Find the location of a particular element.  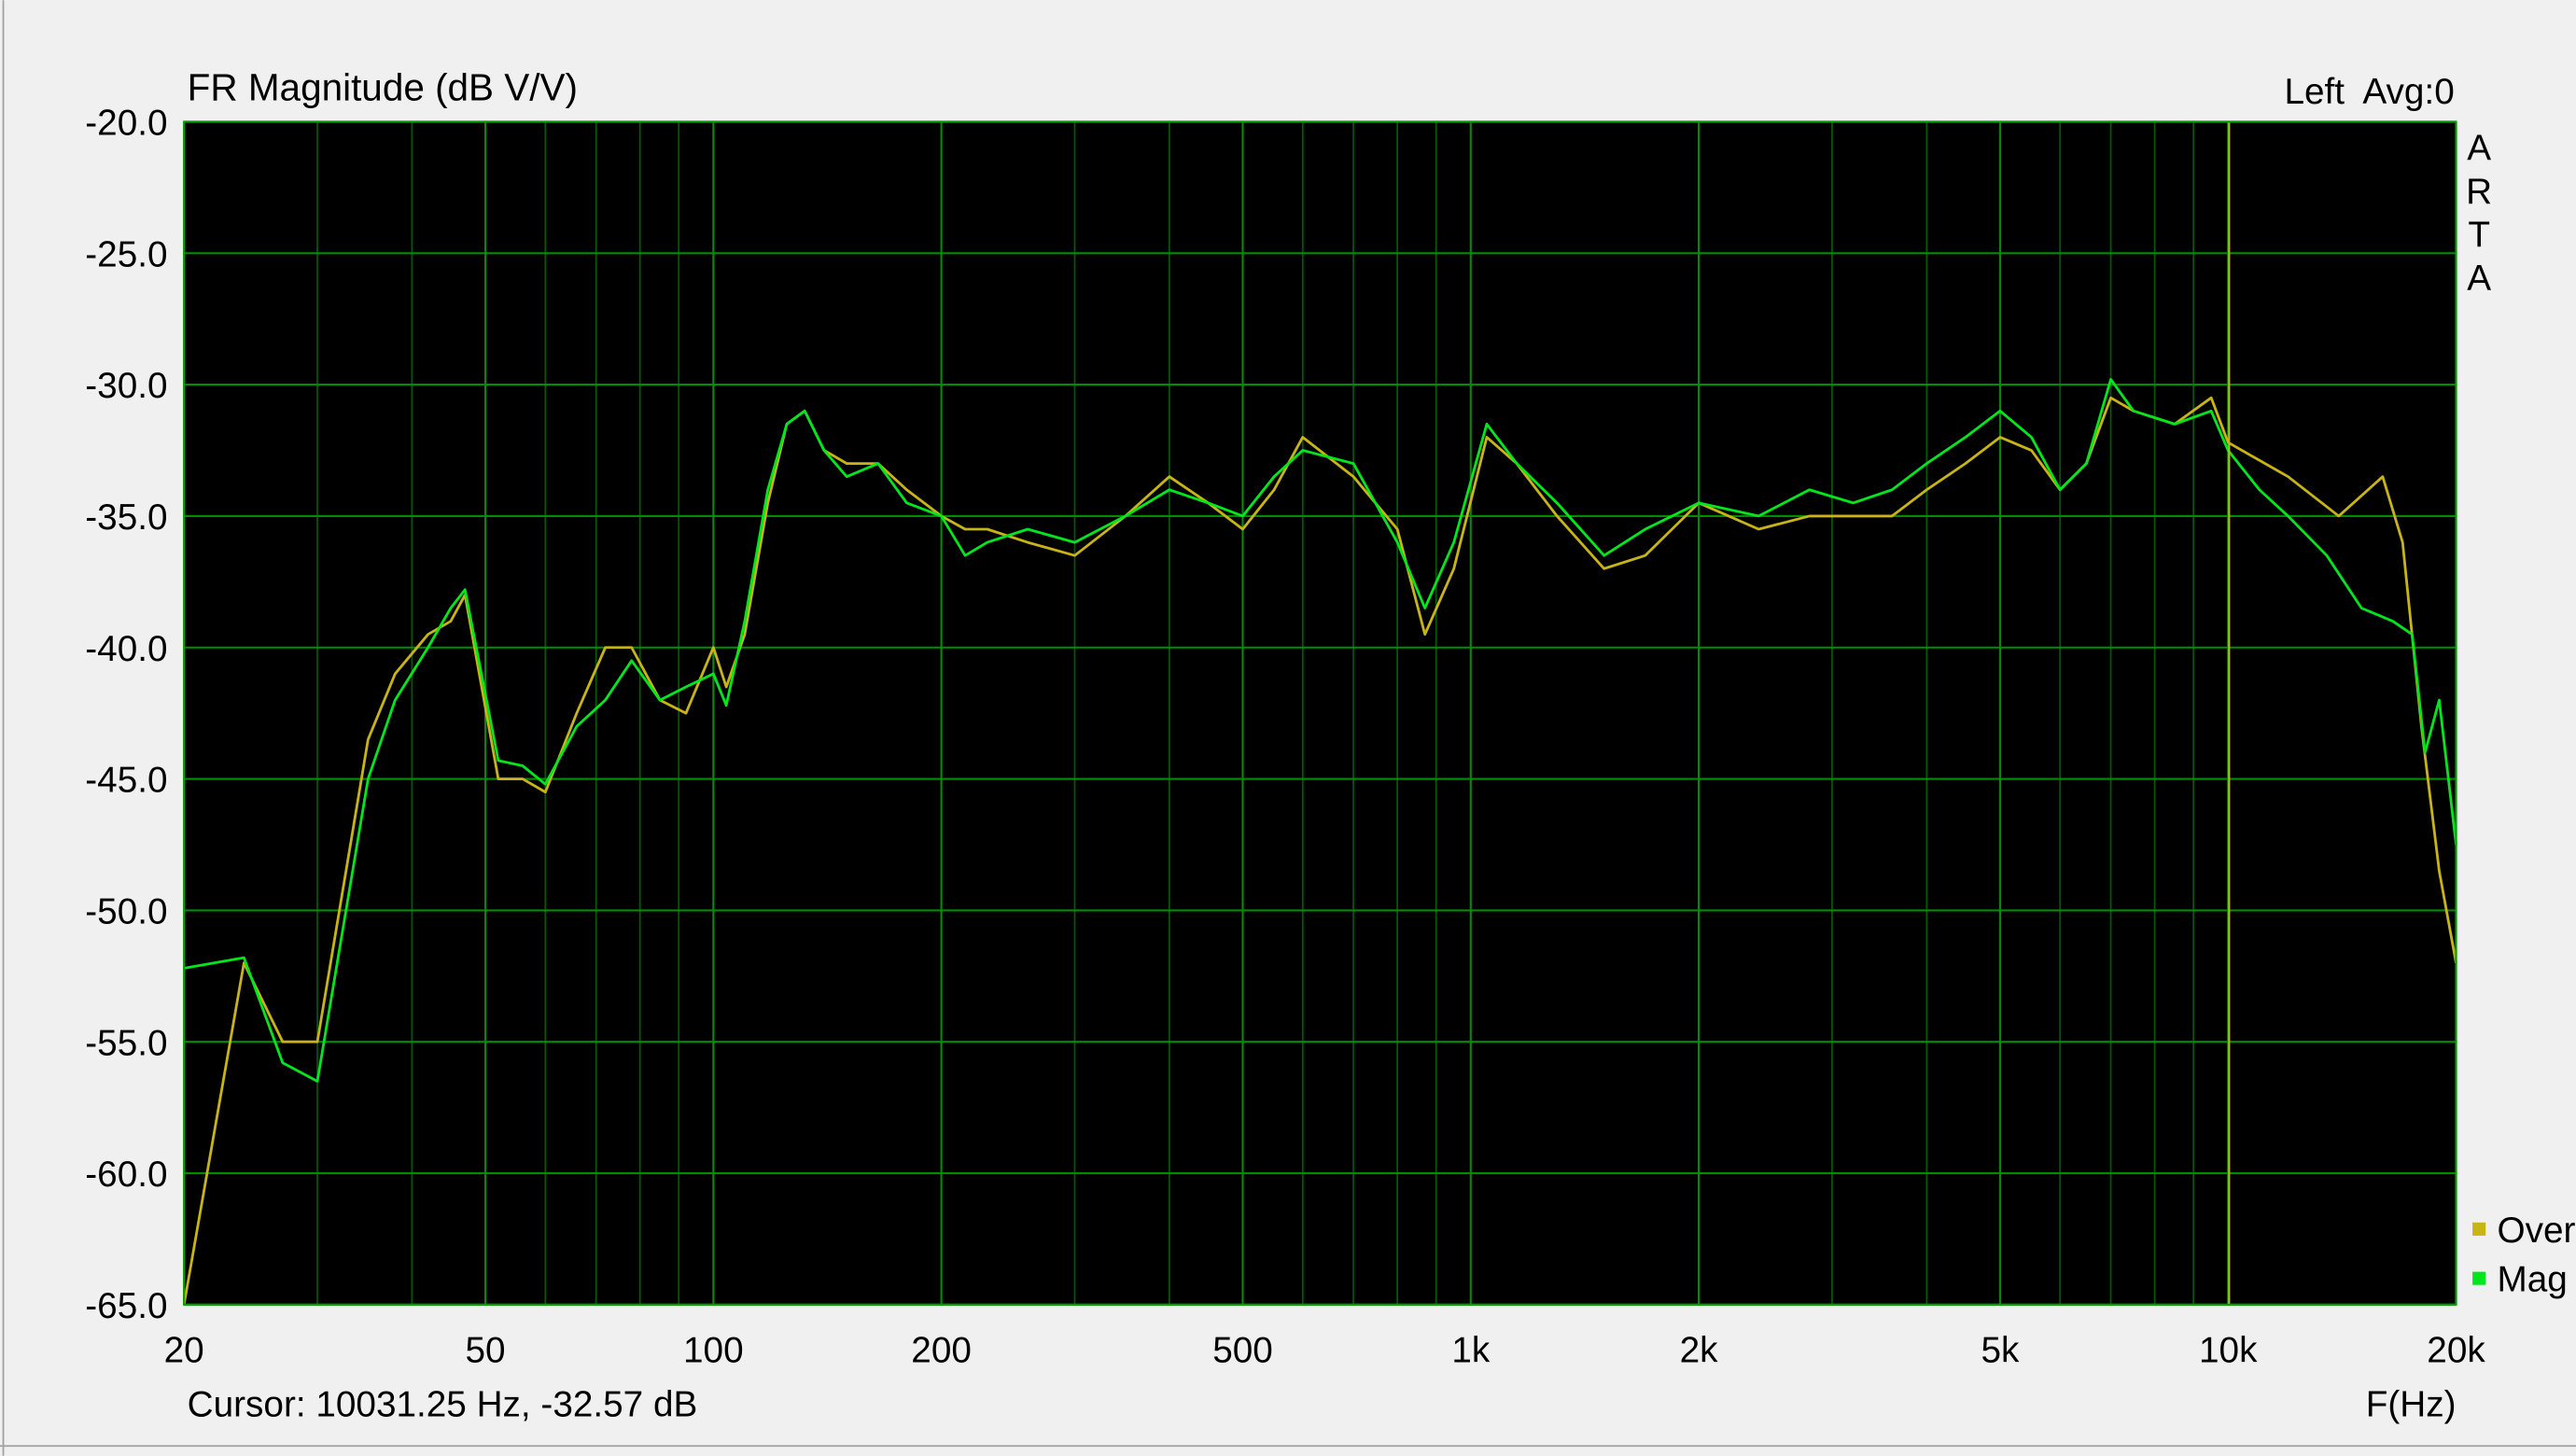

y-tick-label: -20.0 is located at coordinates (126, 124).